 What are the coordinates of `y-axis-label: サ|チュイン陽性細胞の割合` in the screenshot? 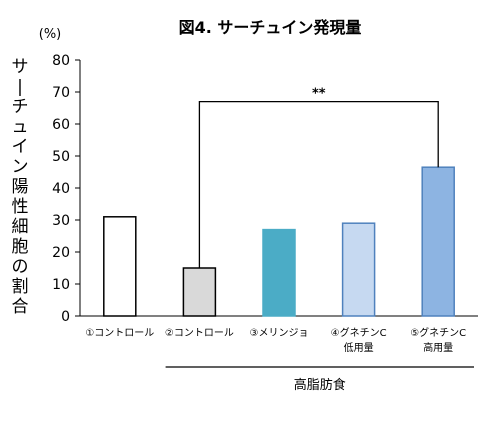 It's located at (20, 187).